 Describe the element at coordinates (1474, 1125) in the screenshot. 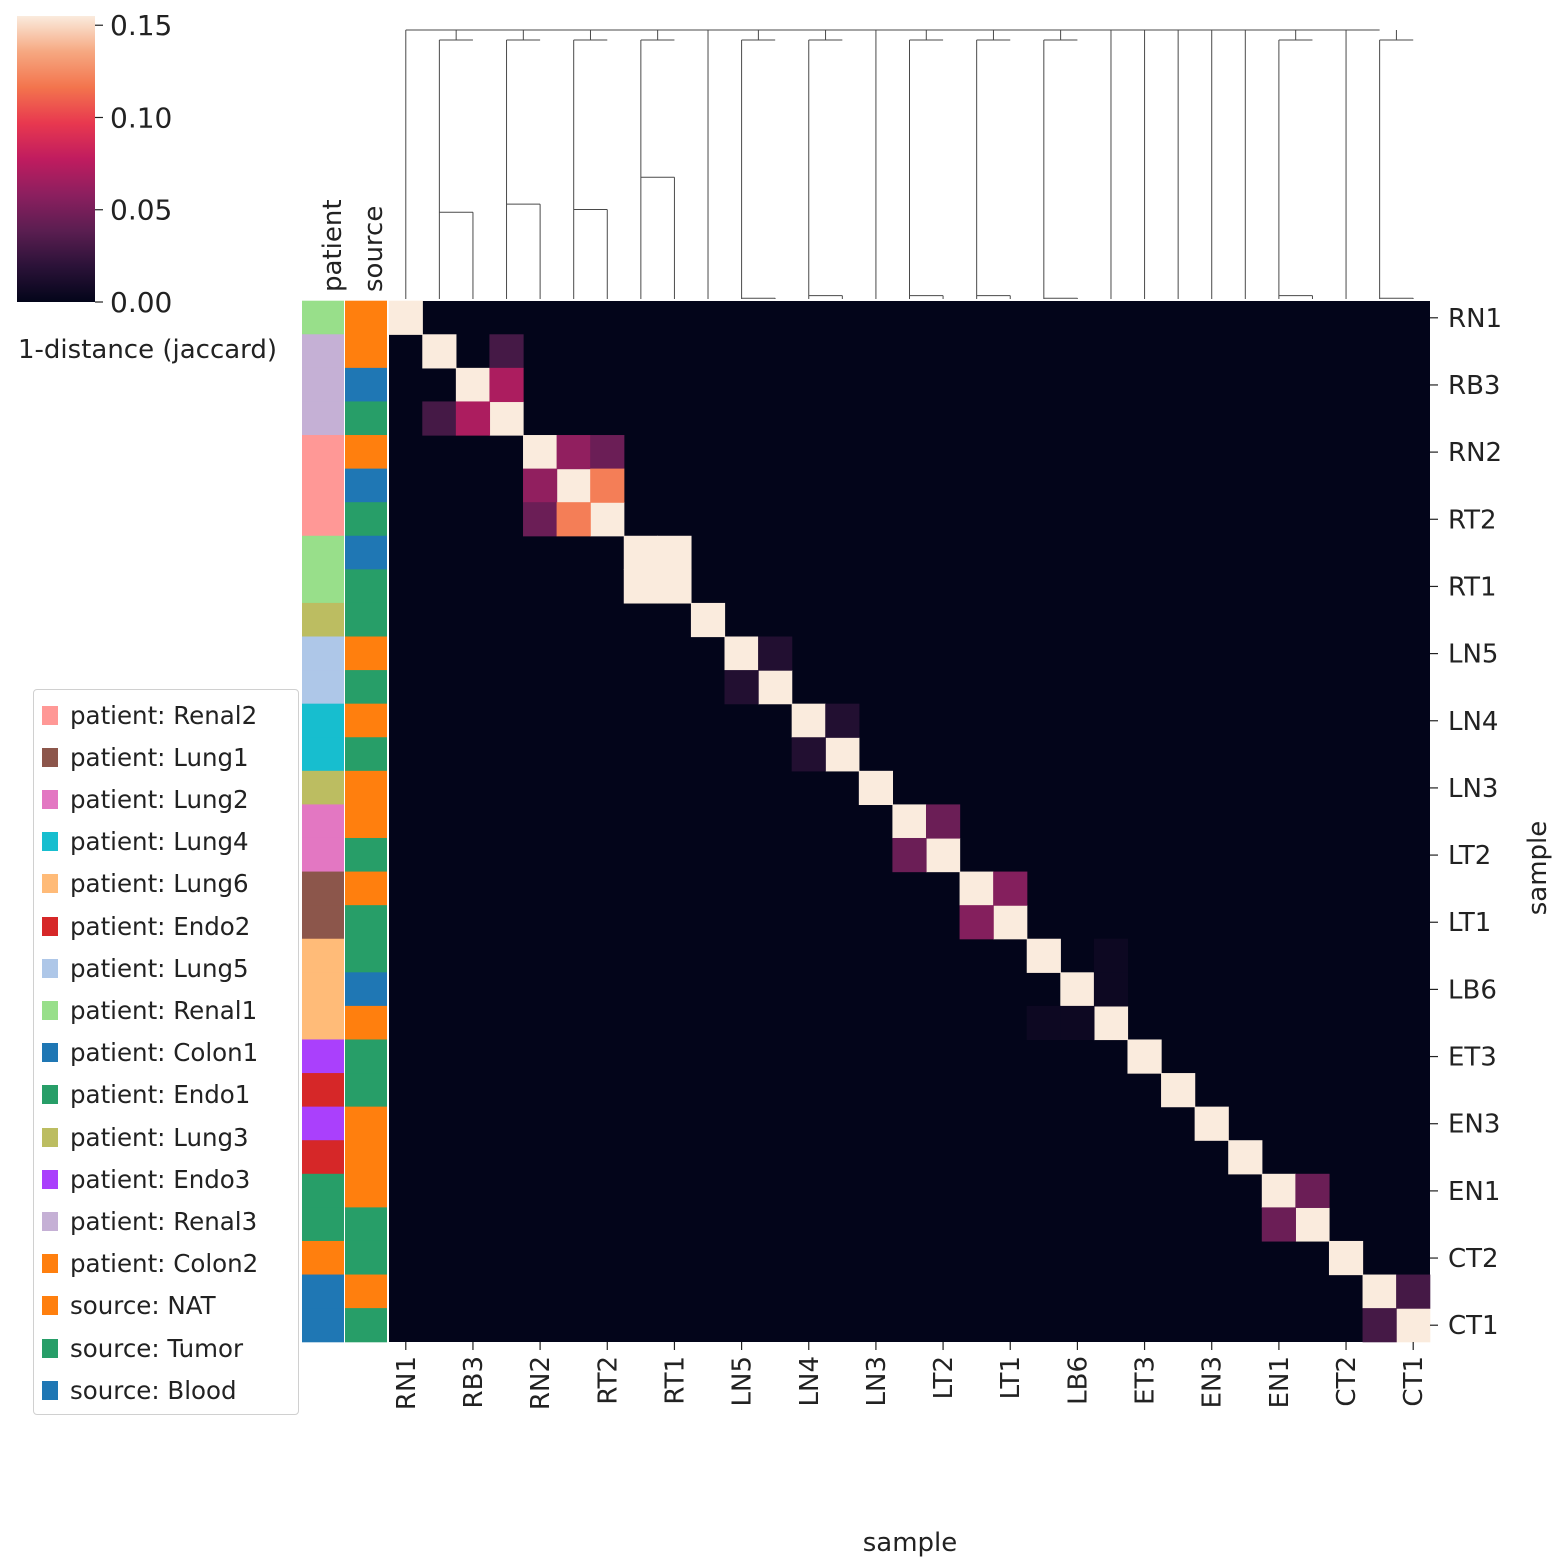

I see `y-tick-label: EN3` at that location.